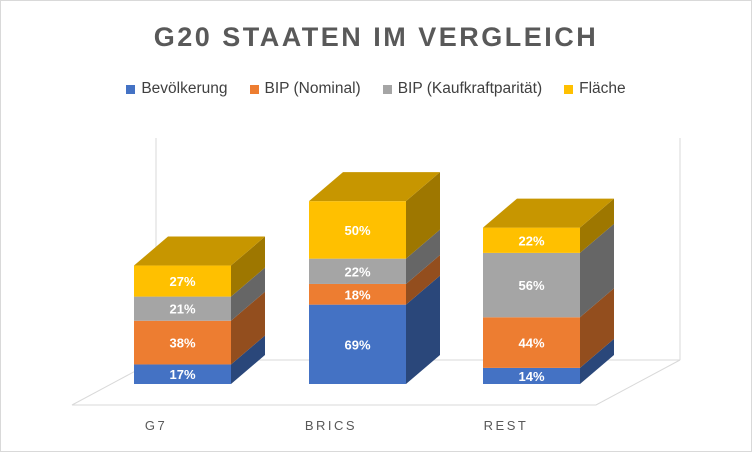 The image size is (752, 452). Describe the element at coordinates (597, 225) in the screenshot. I see `bar-side-rest-flaeche` at that location.